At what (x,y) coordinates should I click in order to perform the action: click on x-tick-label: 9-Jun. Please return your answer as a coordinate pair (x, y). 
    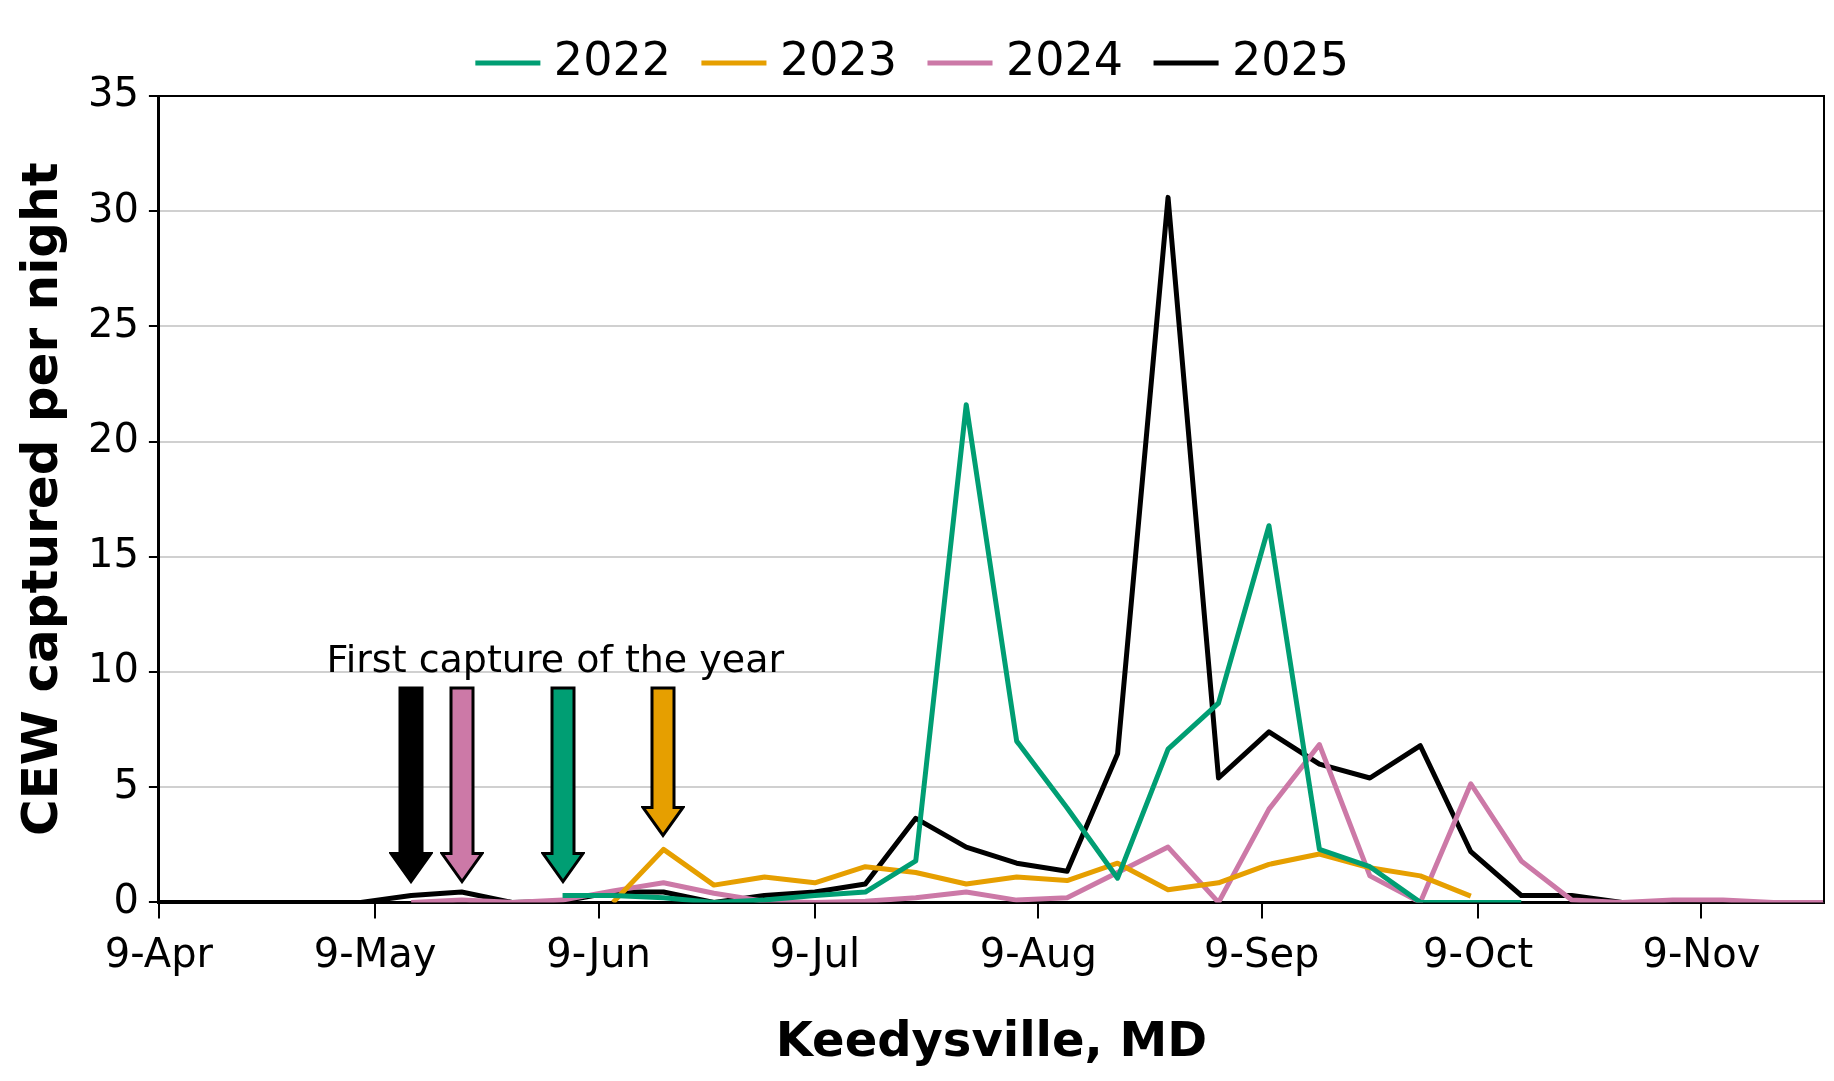
    Looking at the image, I should click on (598, 952).